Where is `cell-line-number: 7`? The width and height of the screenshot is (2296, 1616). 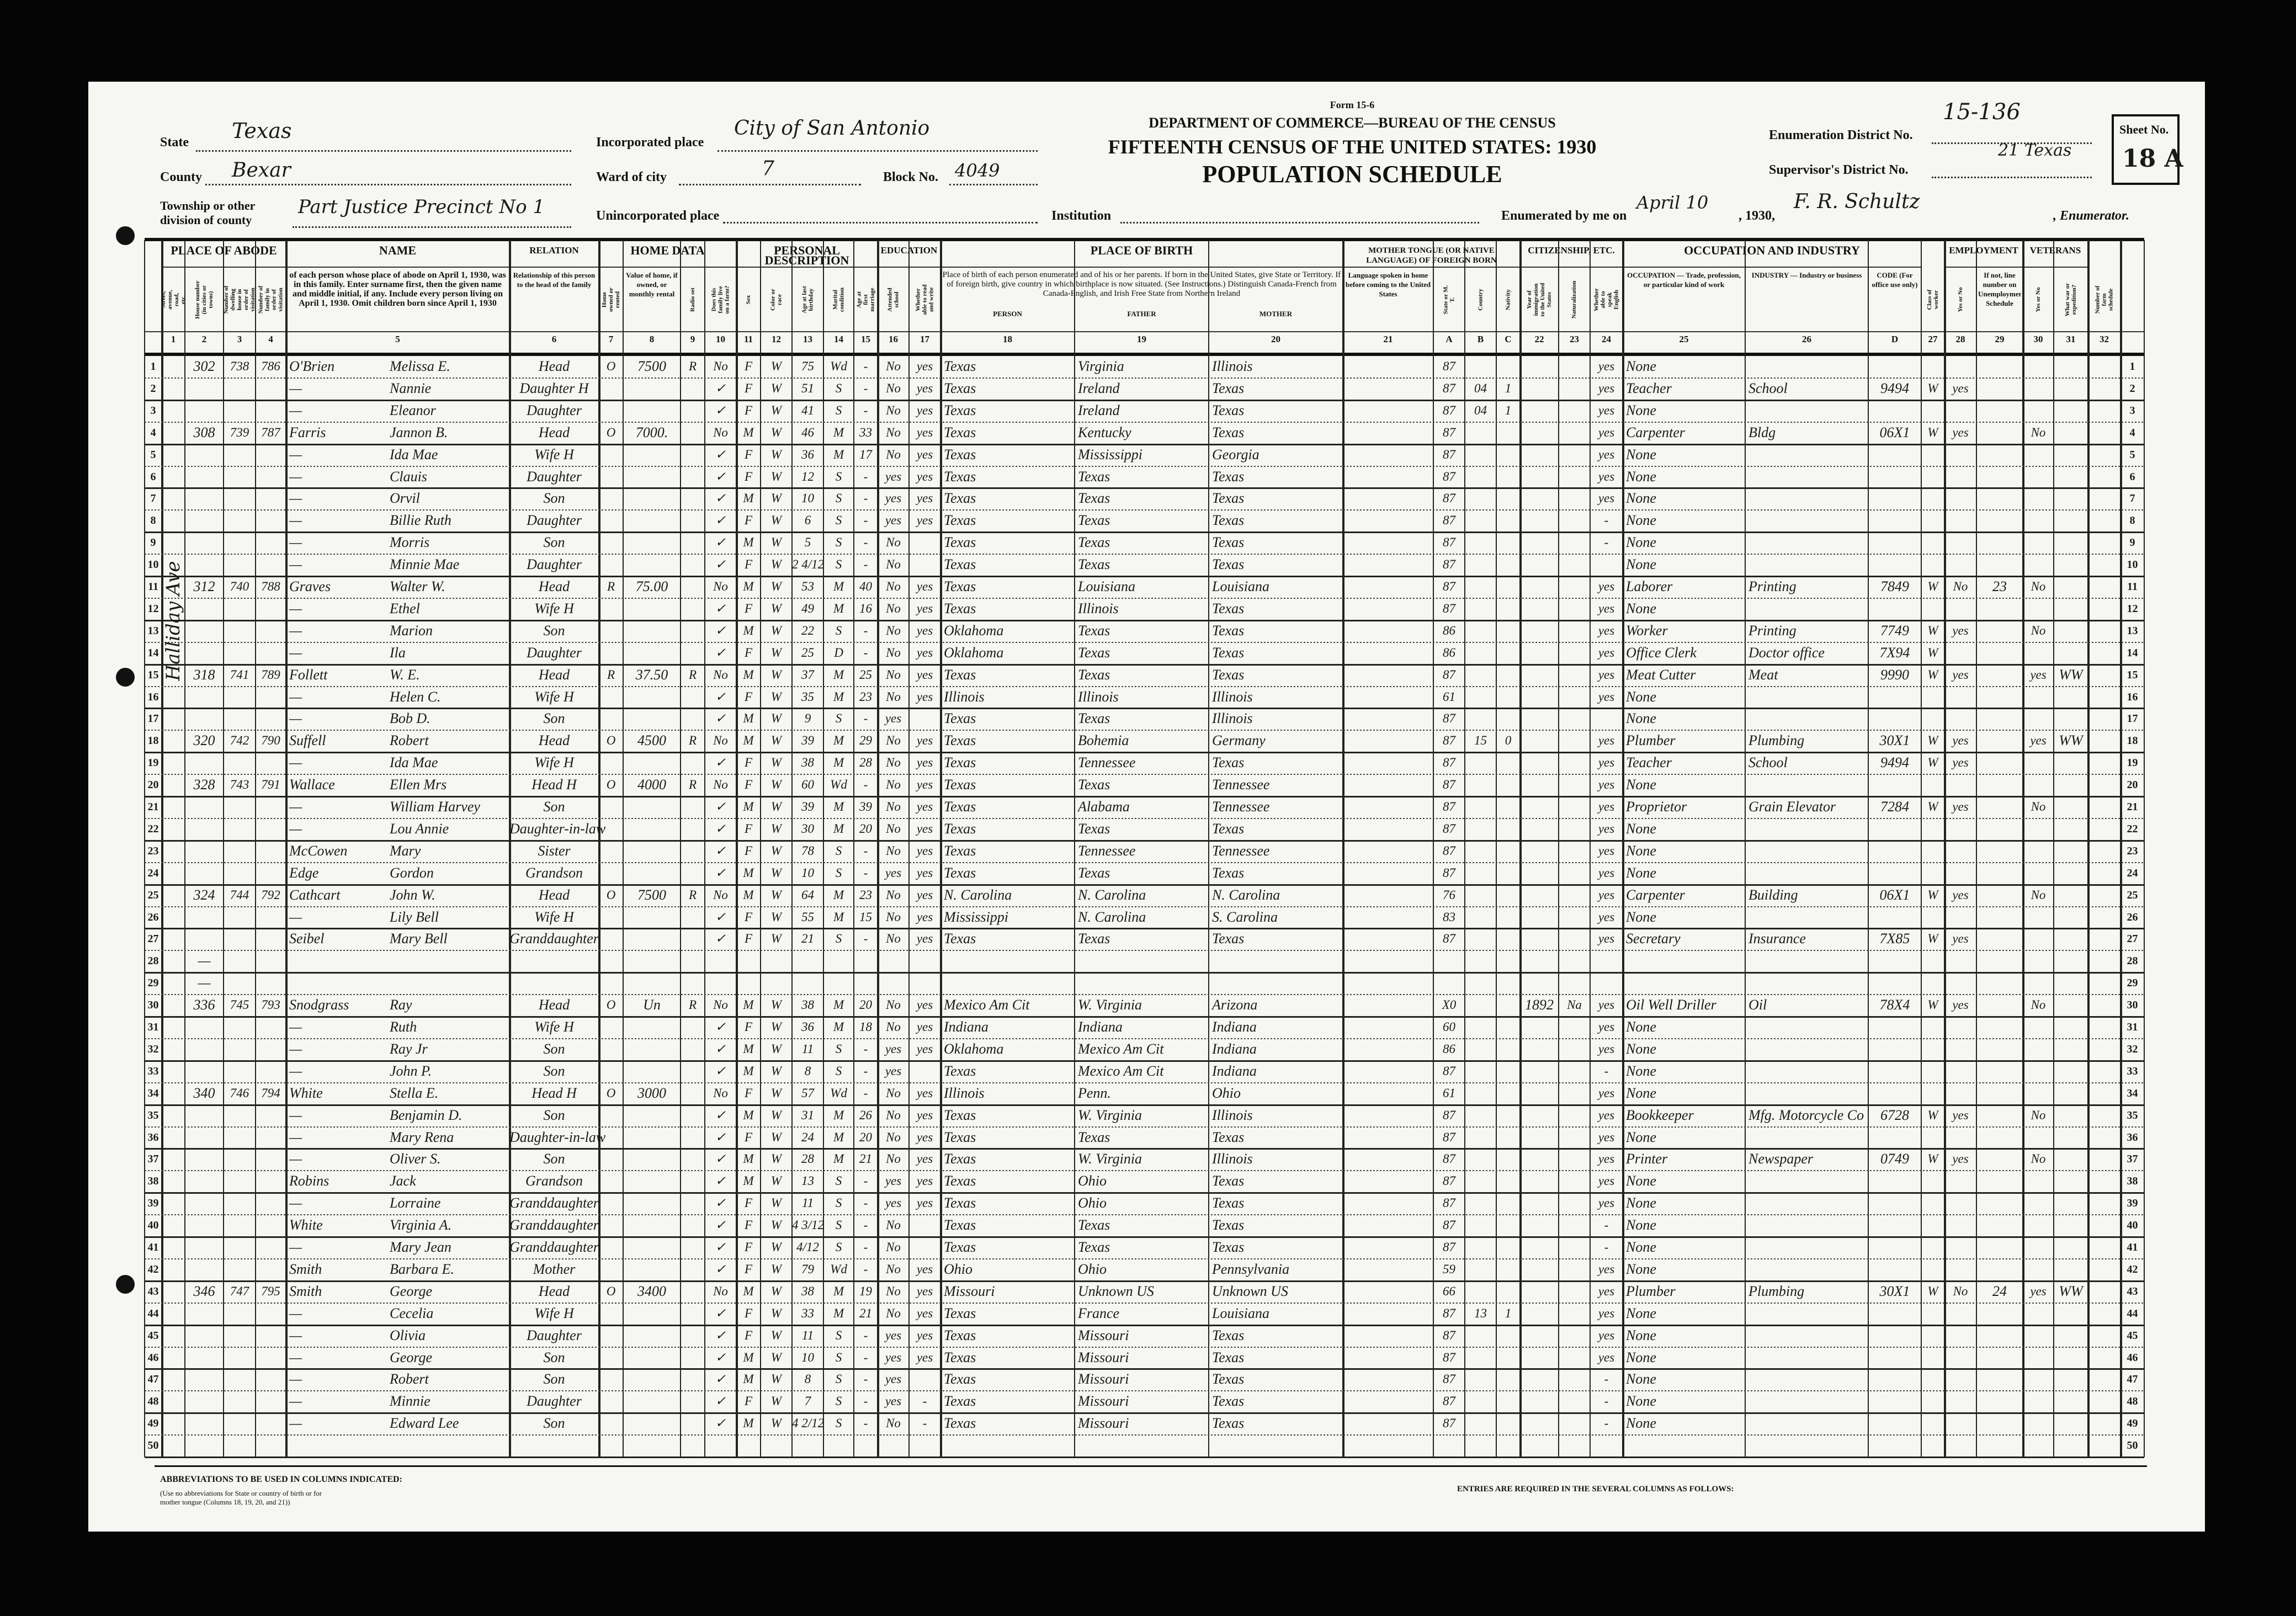 cell-line-number: 7 is located at coordinates (153, 498).